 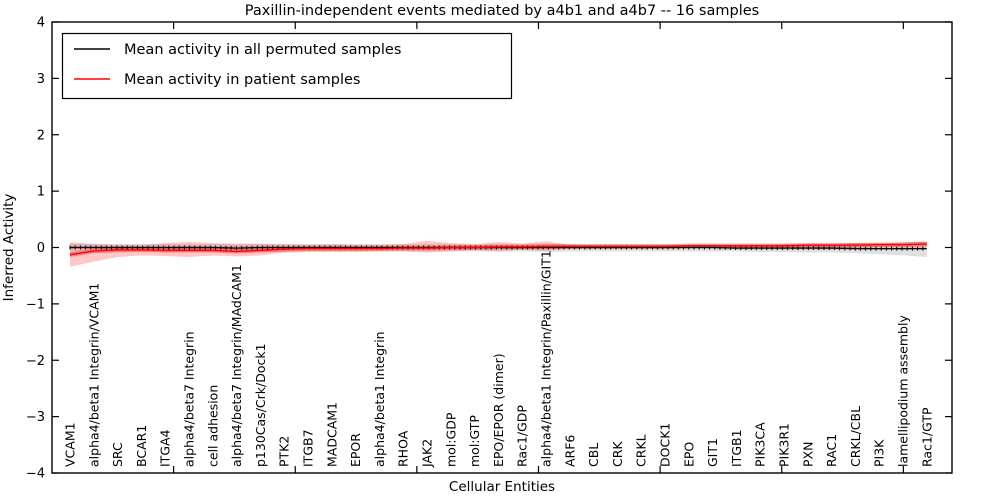 What do you see at coordinates (784, 445) in the screenshot?
I see `category-label: PIK3R1` at bounding box center [784, 445].